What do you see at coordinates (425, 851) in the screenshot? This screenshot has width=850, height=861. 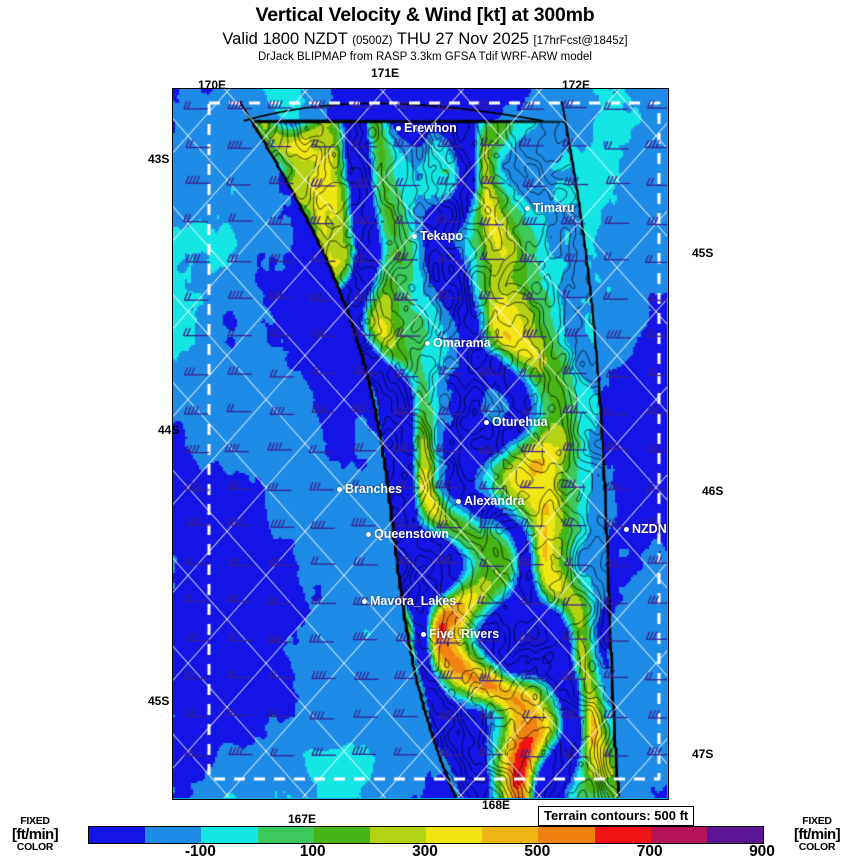 I see `colorbar-tick-300: 300` at bounding box center [425, 851].